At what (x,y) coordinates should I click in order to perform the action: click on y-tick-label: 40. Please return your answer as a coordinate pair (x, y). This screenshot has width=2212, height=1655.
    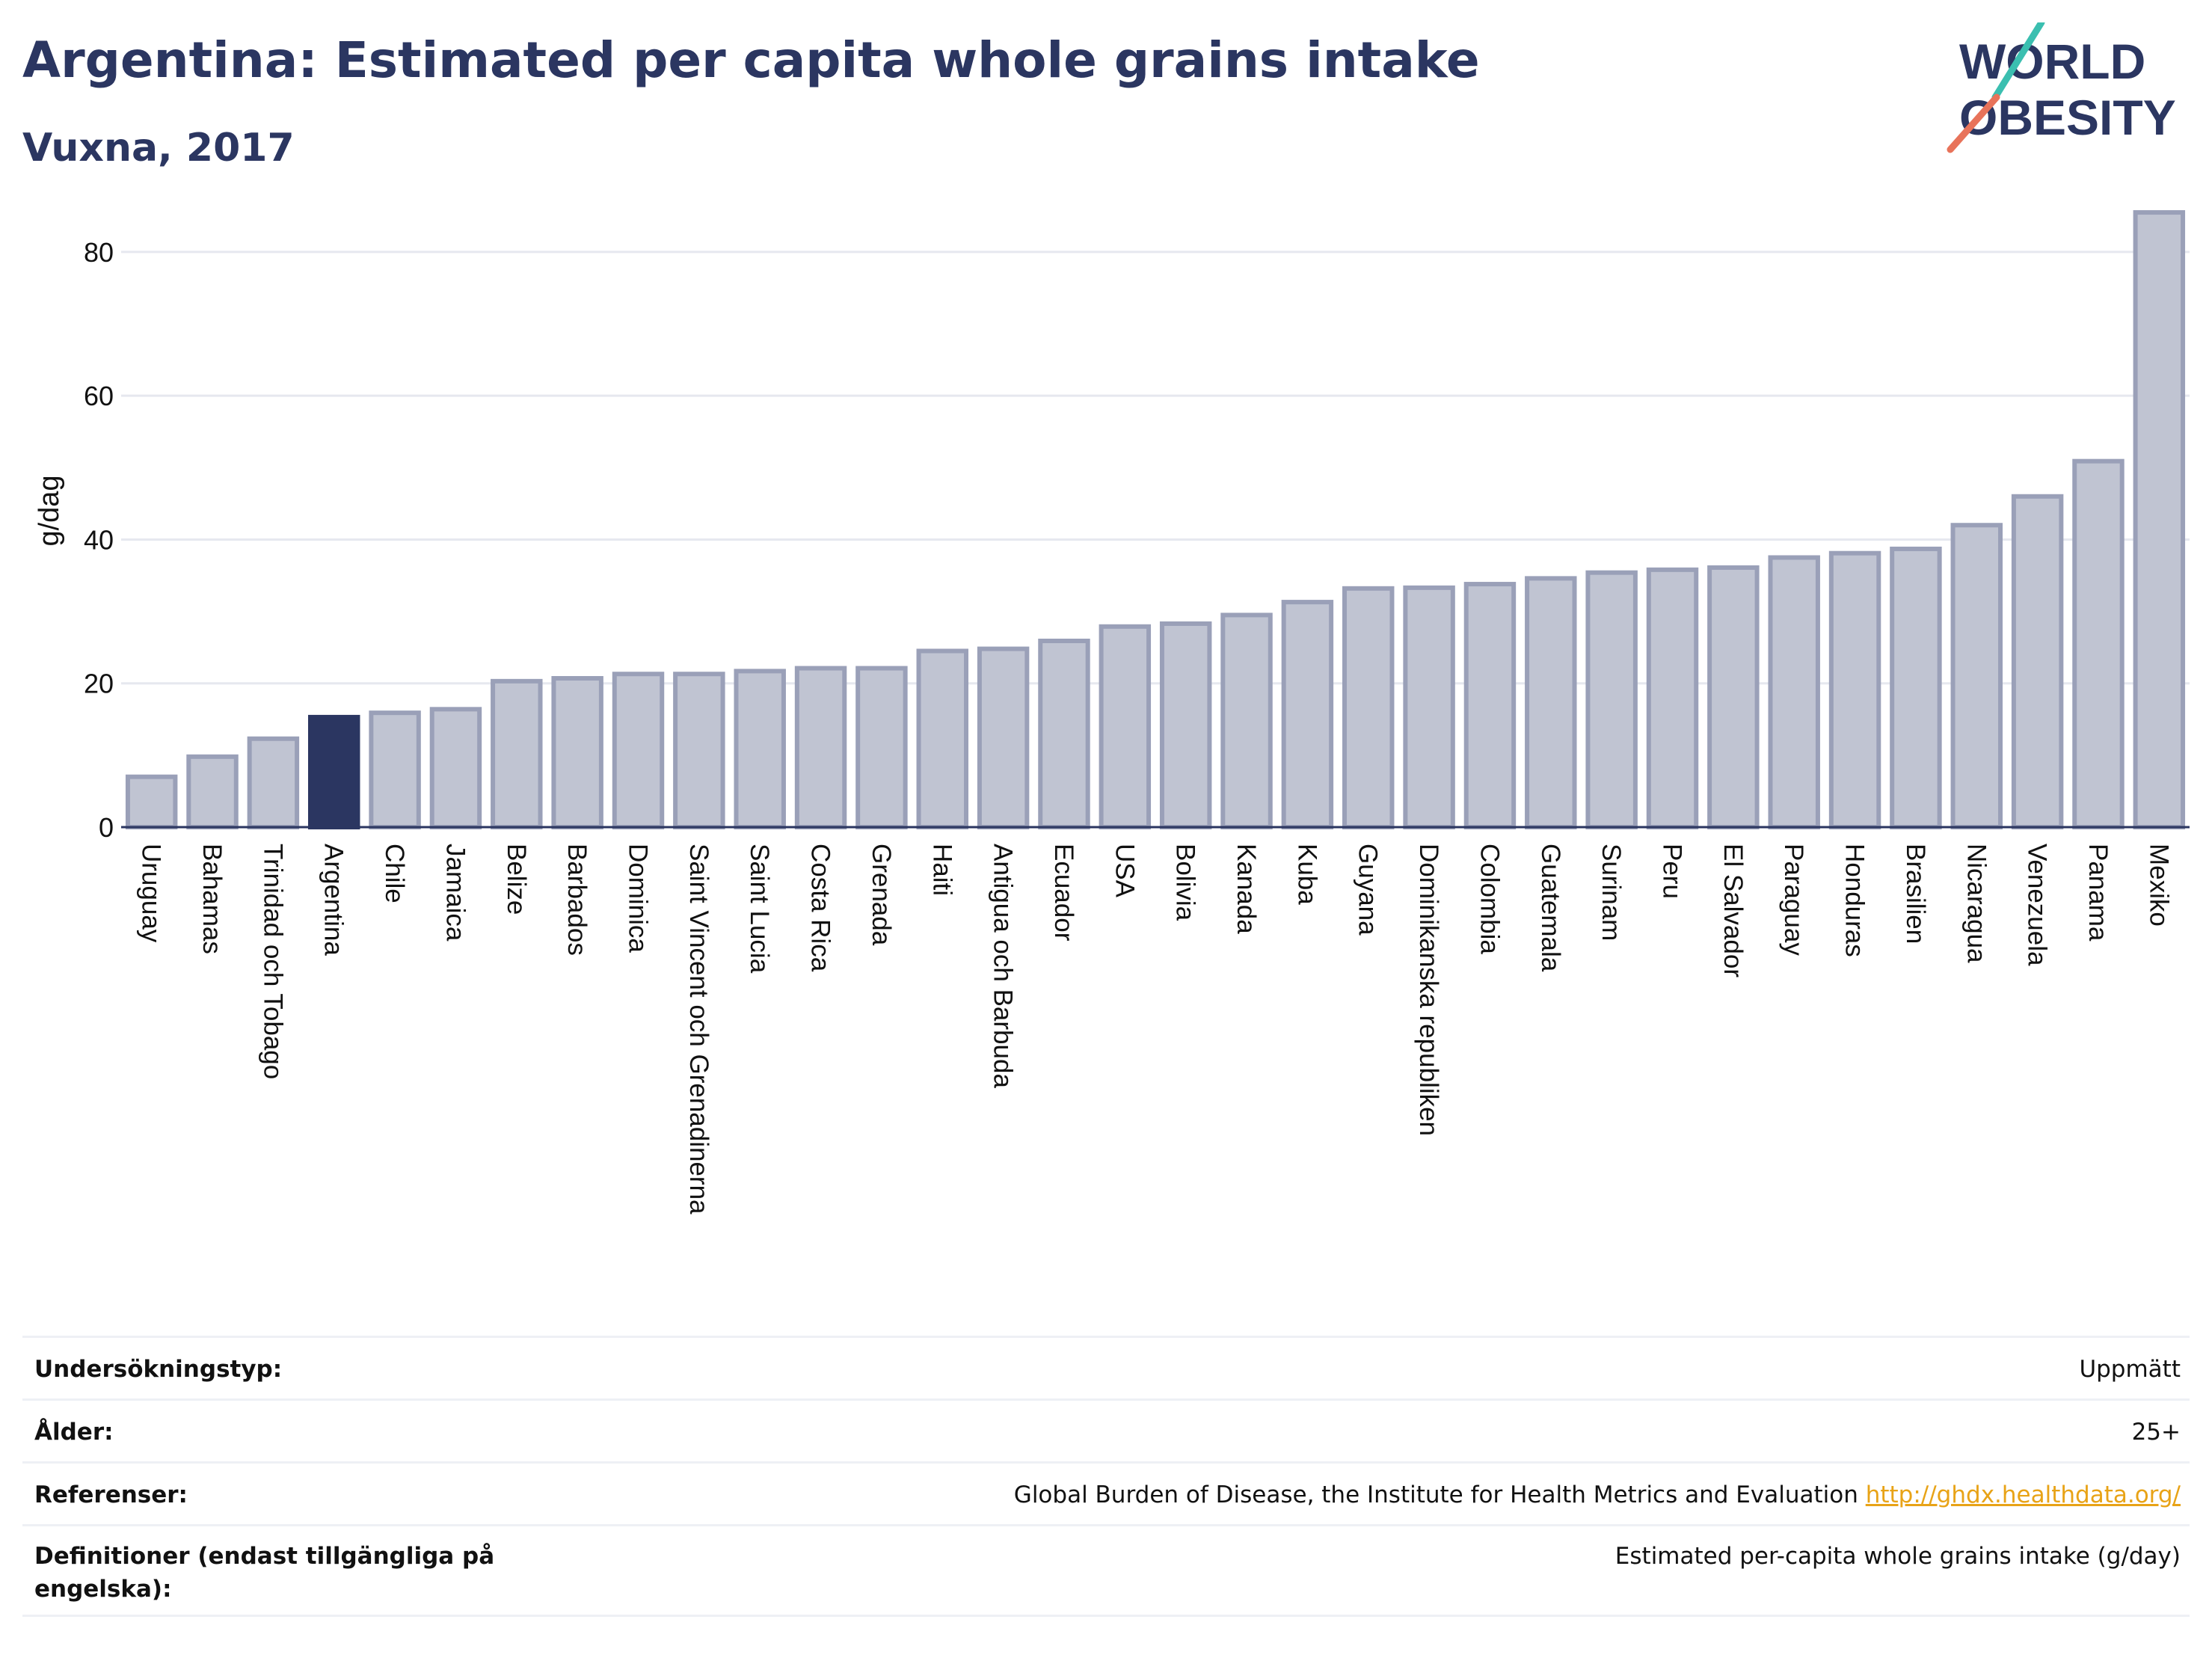
    Looking at the image, I should click on (99, 539).